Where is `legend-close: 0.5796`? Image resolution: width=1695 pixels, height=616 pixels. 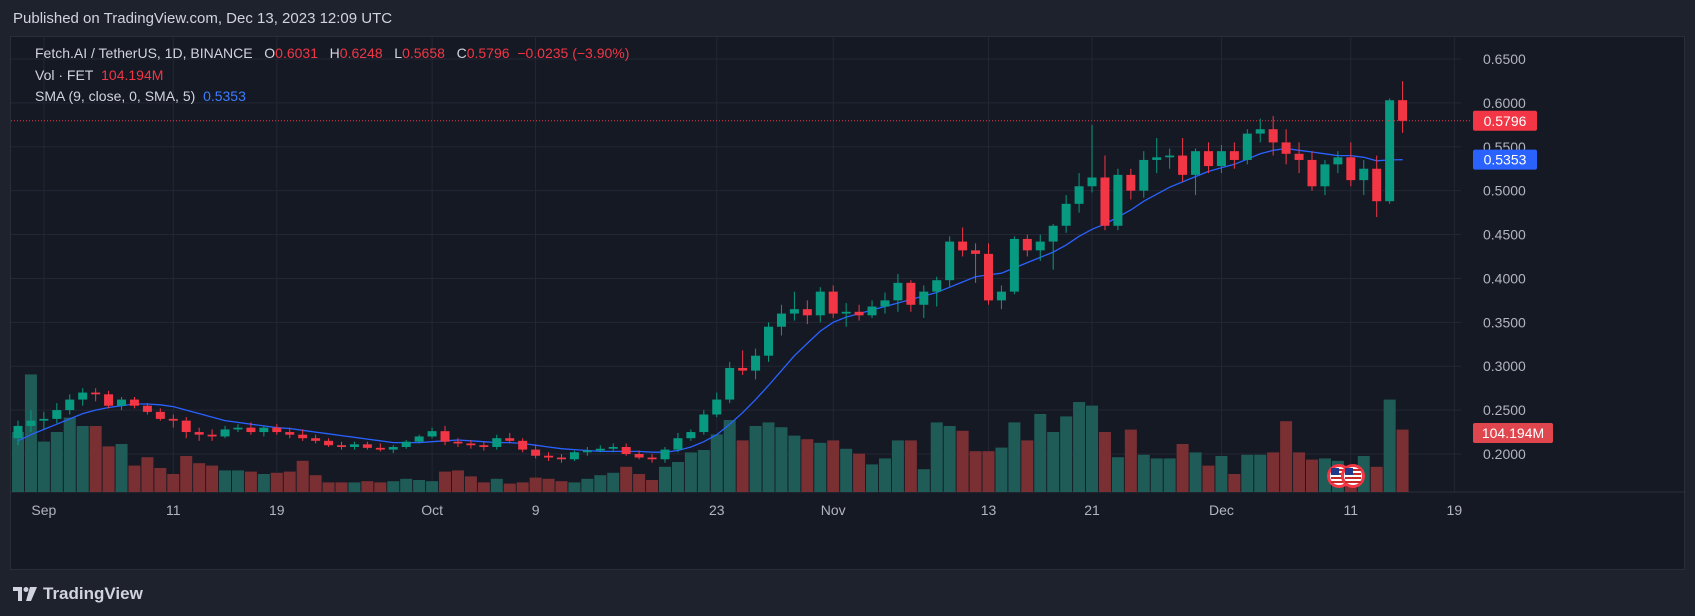
legend-close: 0.5796 is located at coordinates (488, 53).